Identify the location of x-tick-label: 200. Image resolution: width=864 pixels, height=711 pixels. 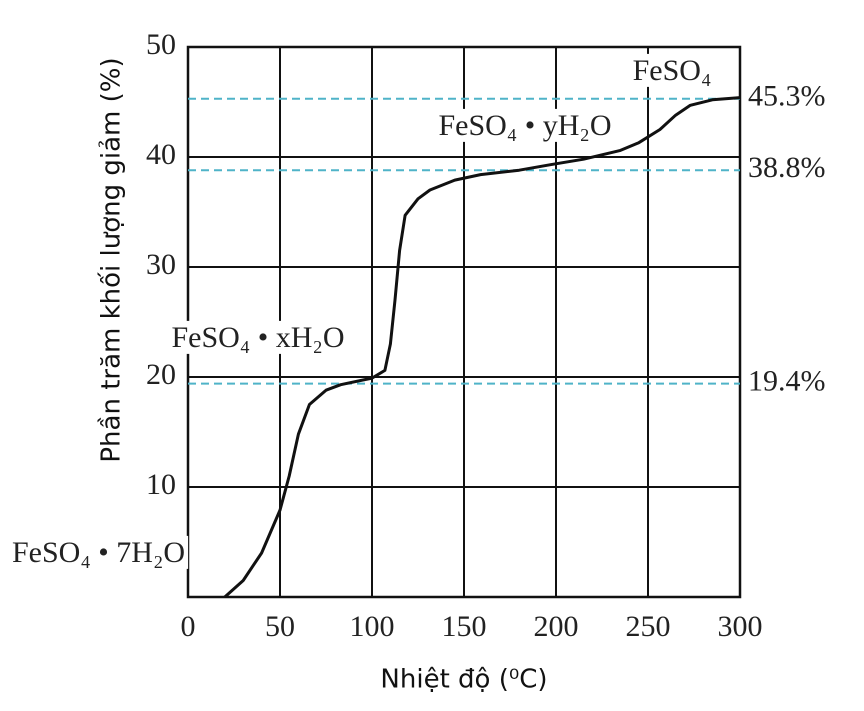
(556, 626).